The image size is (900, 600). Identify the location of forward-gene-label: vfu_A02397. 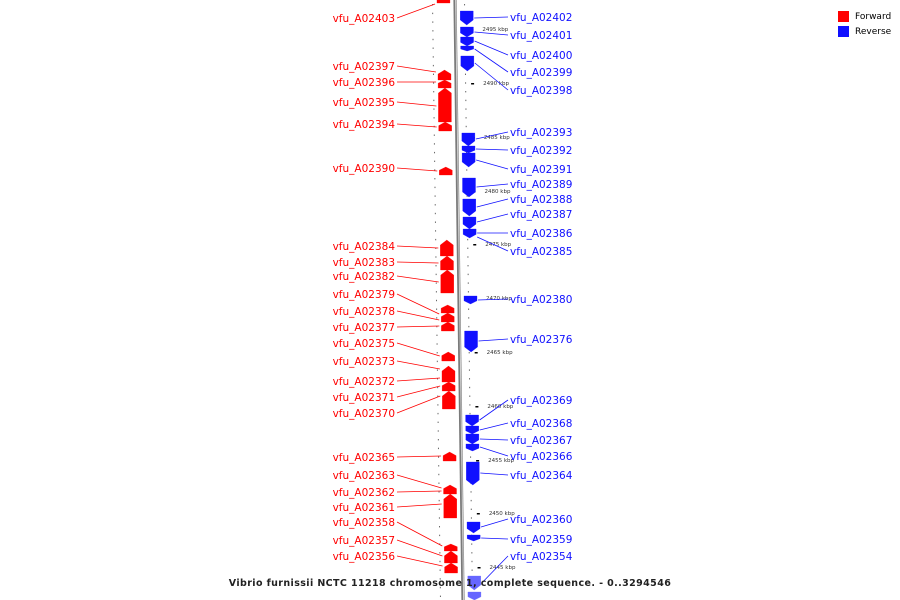
(364, 67).